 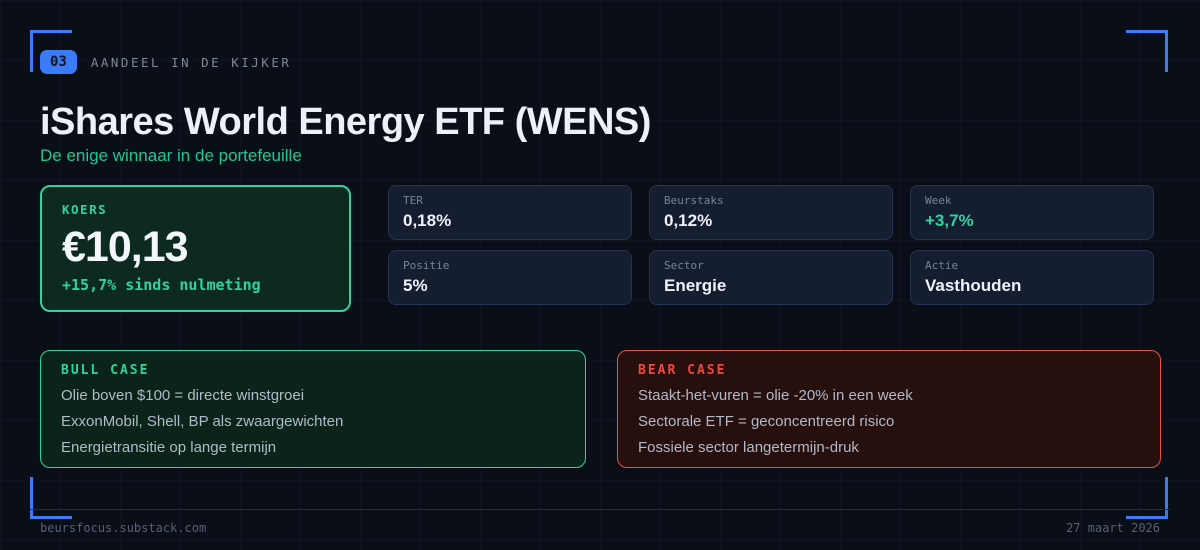 What do you see at coordinates (510, 277) in the screenshot?
I see `stat-card-positie: Positie 5%` at bounding box center [510, 277].